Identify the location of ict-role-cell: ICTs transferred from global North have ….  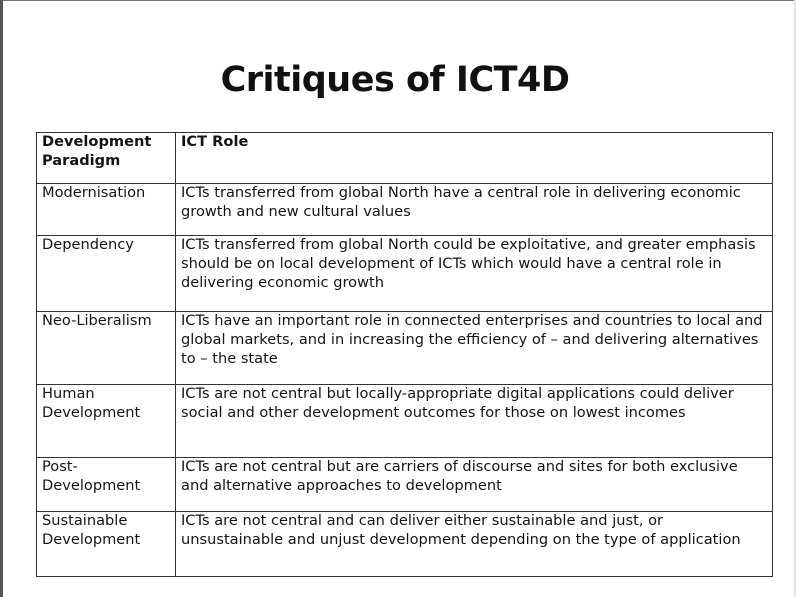
(474, 210).